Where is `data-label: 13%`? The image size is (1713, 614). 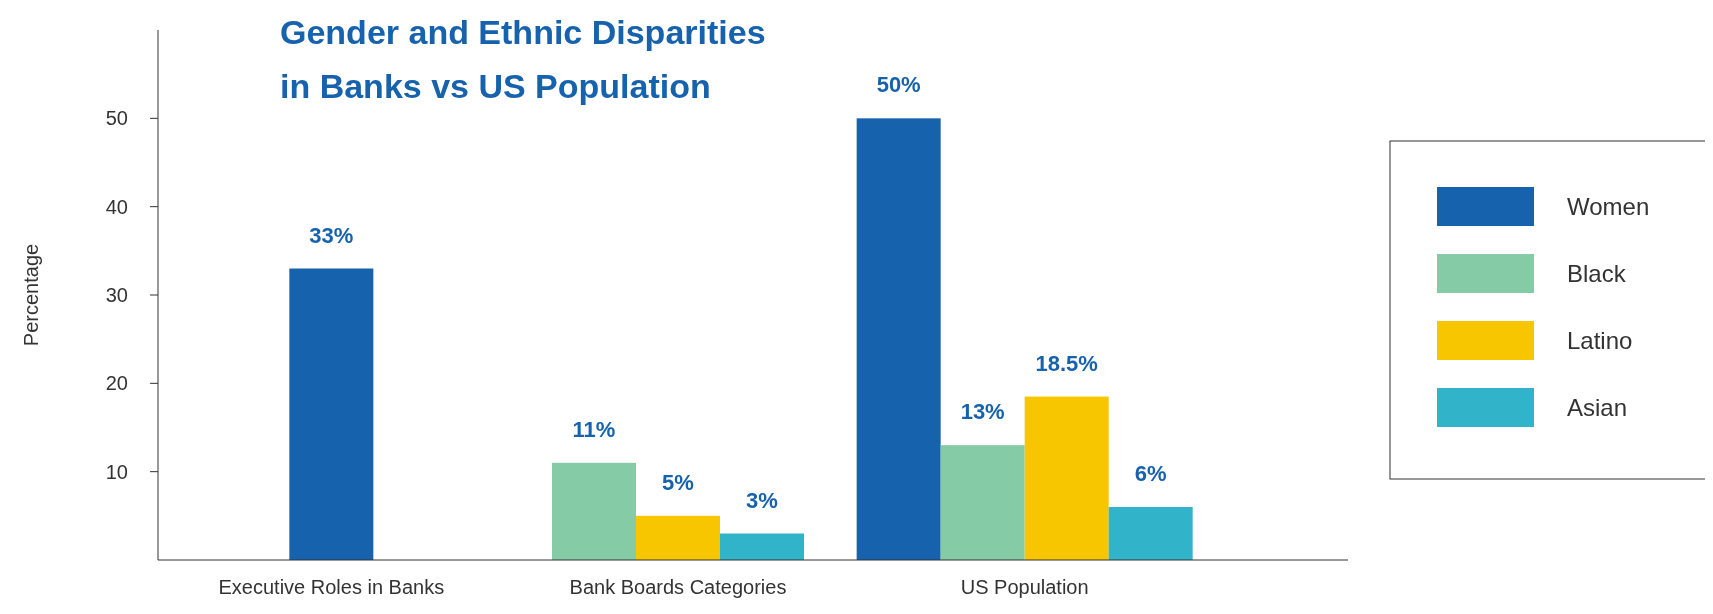 data-label: 13% is located at coordinates (982, 412).